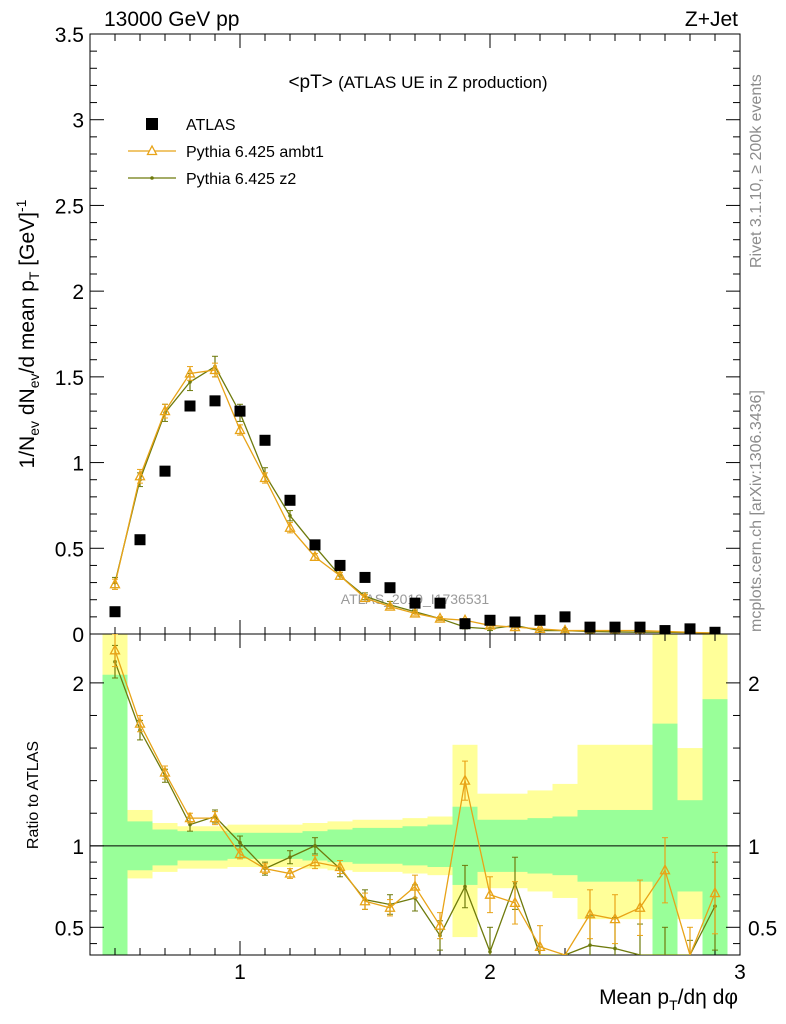 This screenshot has height=1024, width=786. Describe the element at coordinates (33, 795) in the screenshot. I see `ratio-y-axis-label: Ratio to ATLAS` at that location.